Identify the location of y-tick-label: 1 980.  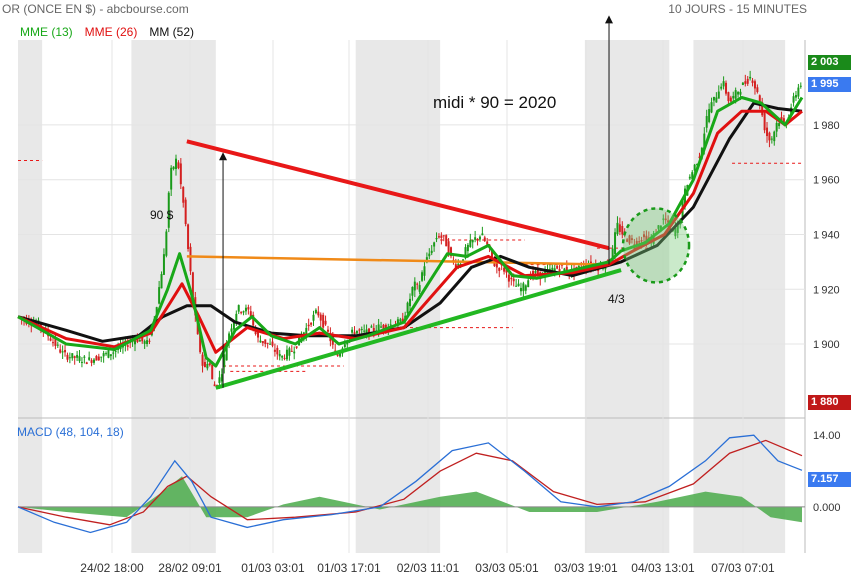
(826, 126).